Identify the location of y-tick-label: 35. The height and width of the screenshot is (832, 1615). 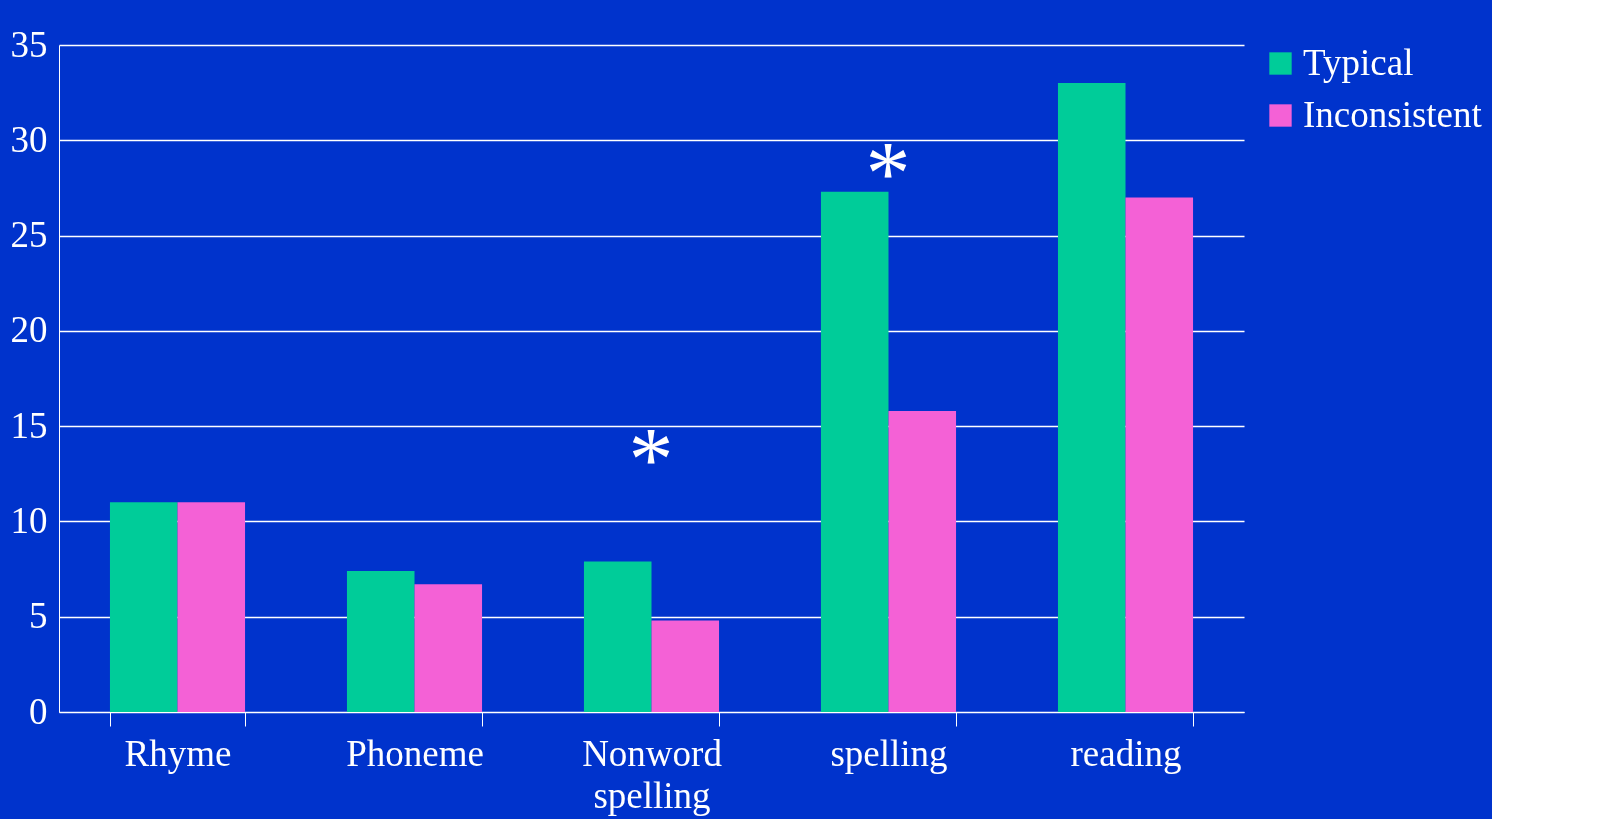
(29, 44).